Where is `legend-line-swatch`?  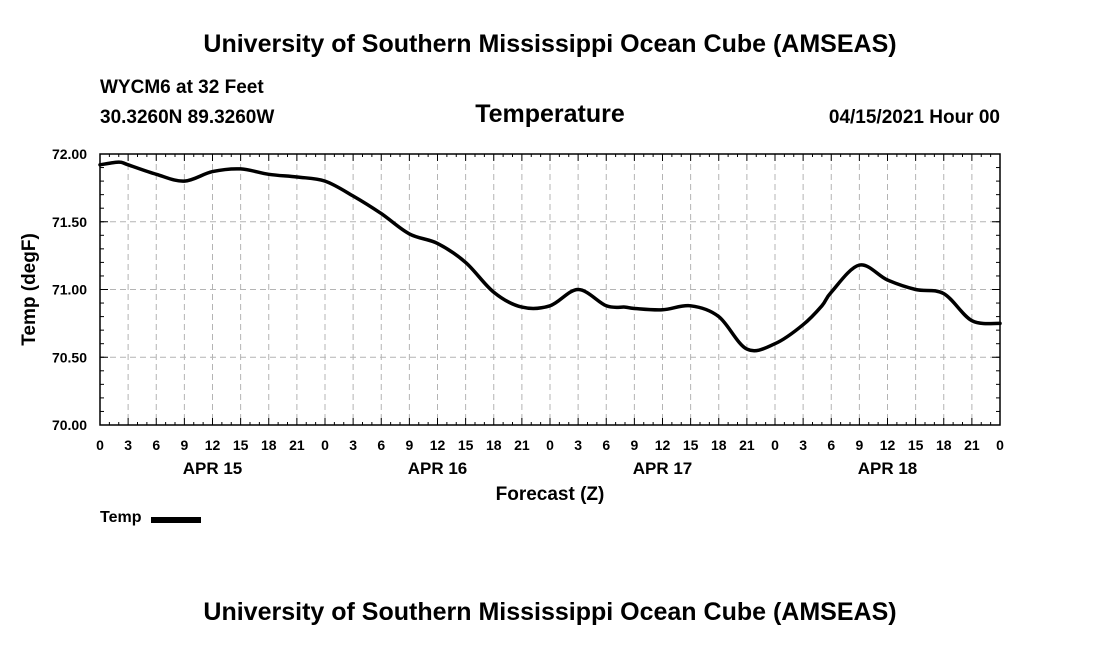 legend-line-swatch is located at coordinates (176, 519).